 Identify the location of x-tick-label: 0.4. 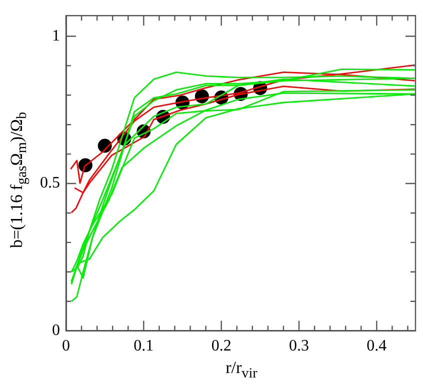
(376, 346).